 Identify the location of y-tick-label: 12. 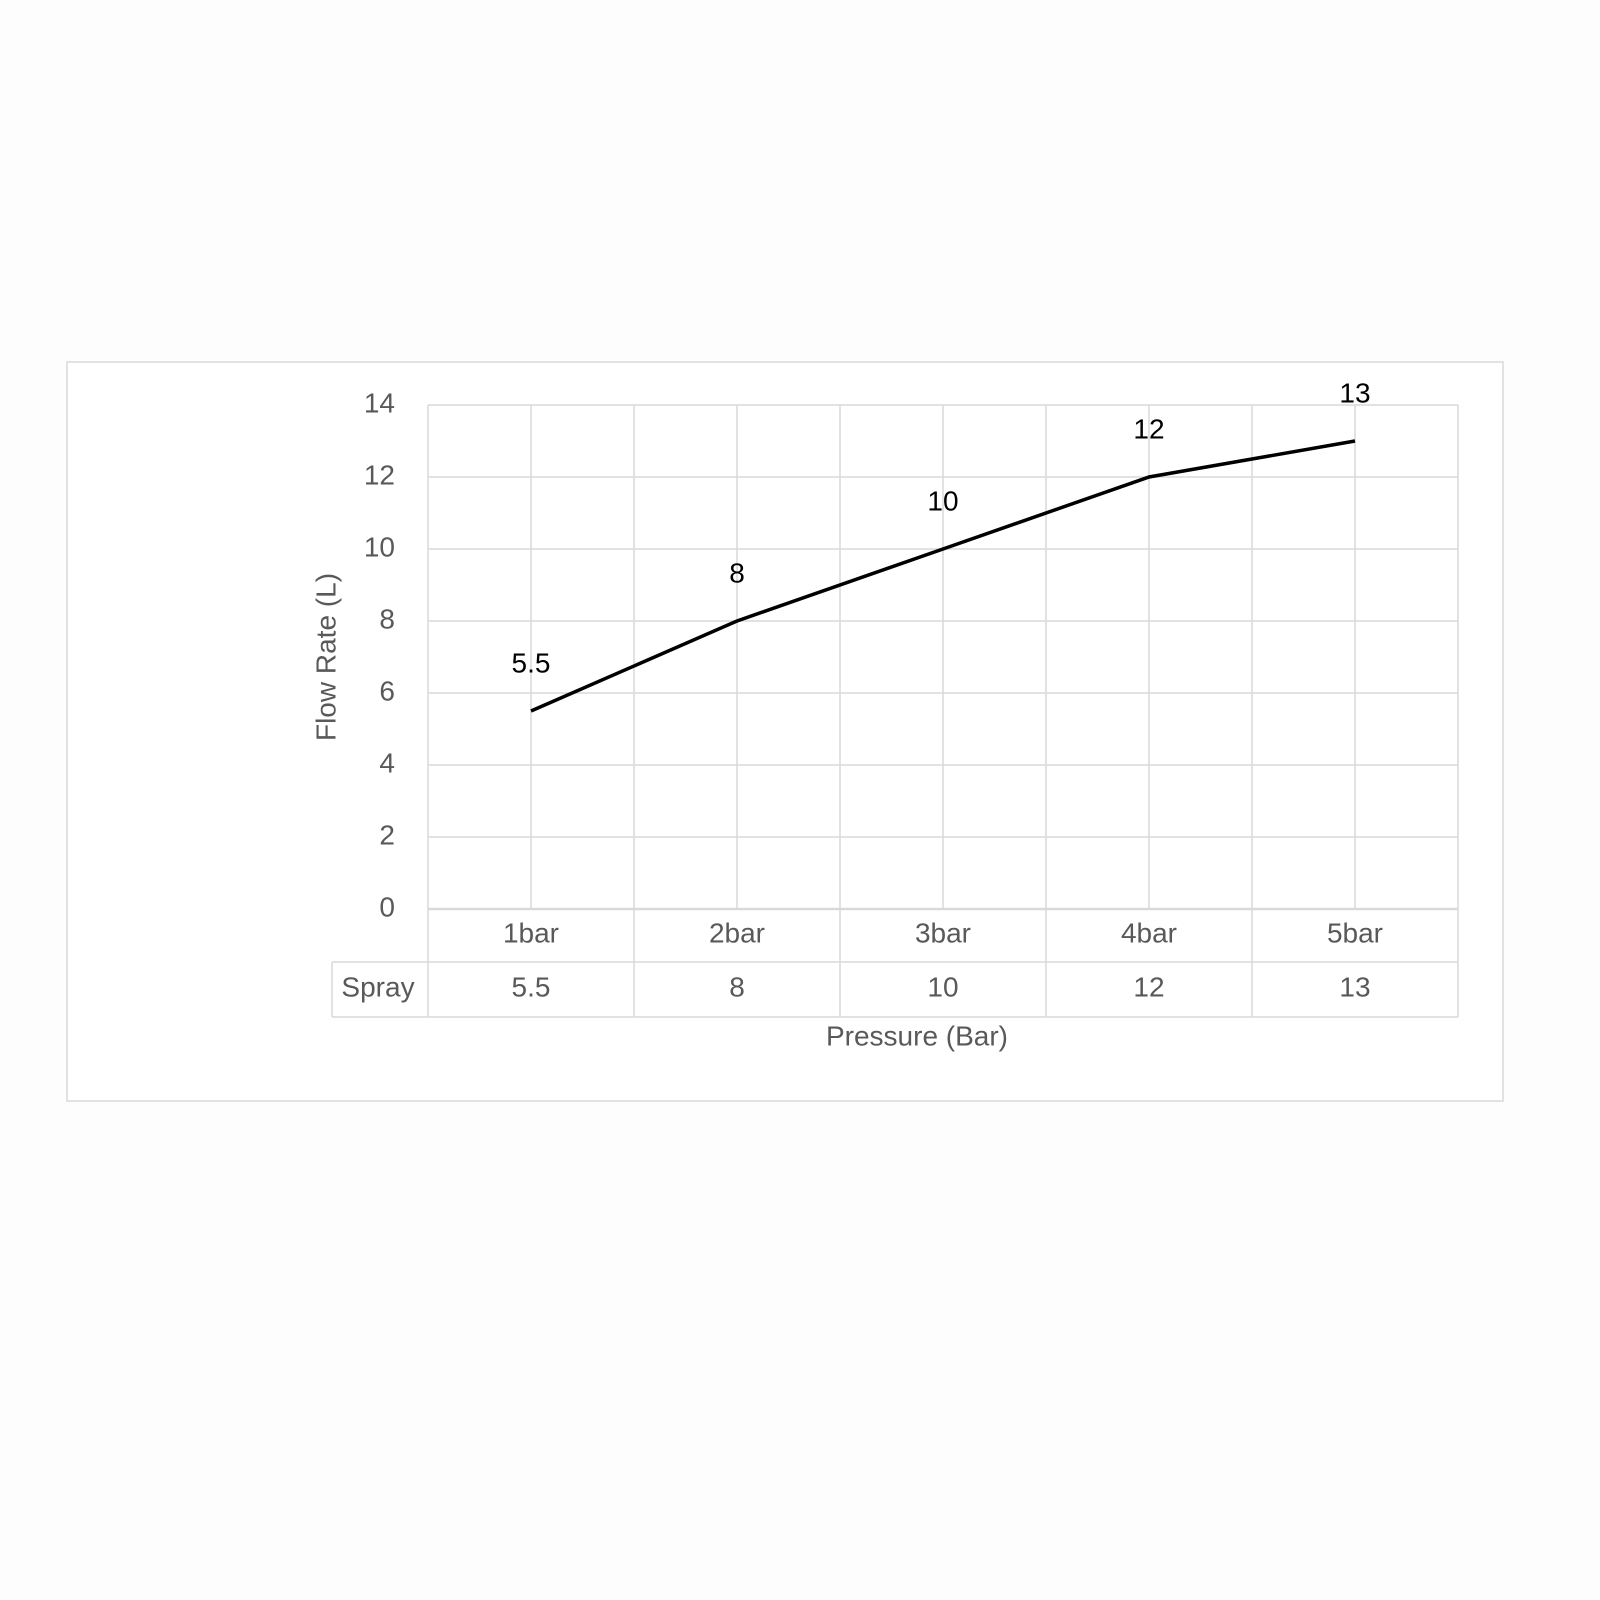
(379, 474).